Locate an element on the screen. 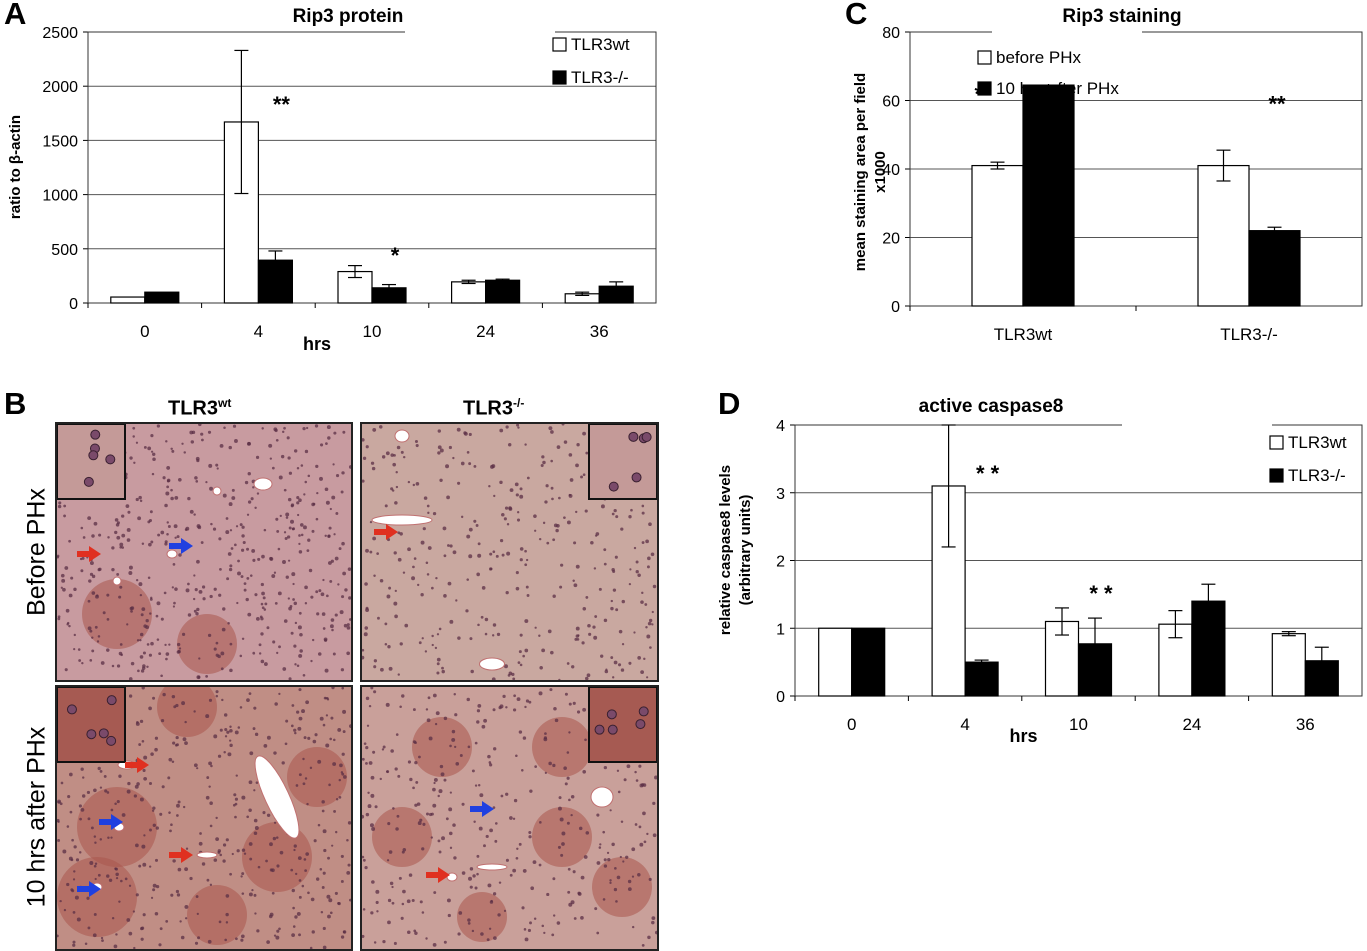 Image resolution: width=1367 pixels, height=951 pixels. legend-label: TLR3-/- is located at coordinates (600, 77).